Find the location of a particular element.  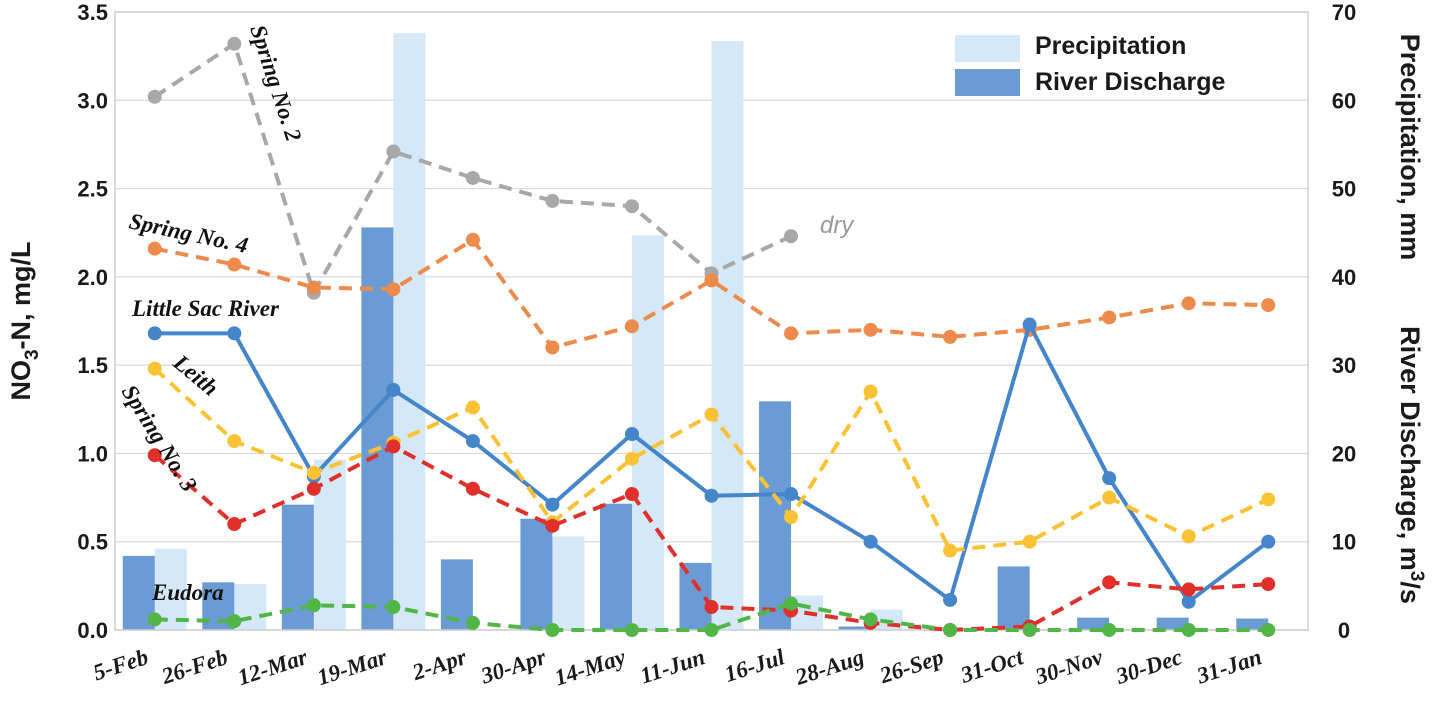

left-tick-label: 1.0 is located at coordinates (92, 453).